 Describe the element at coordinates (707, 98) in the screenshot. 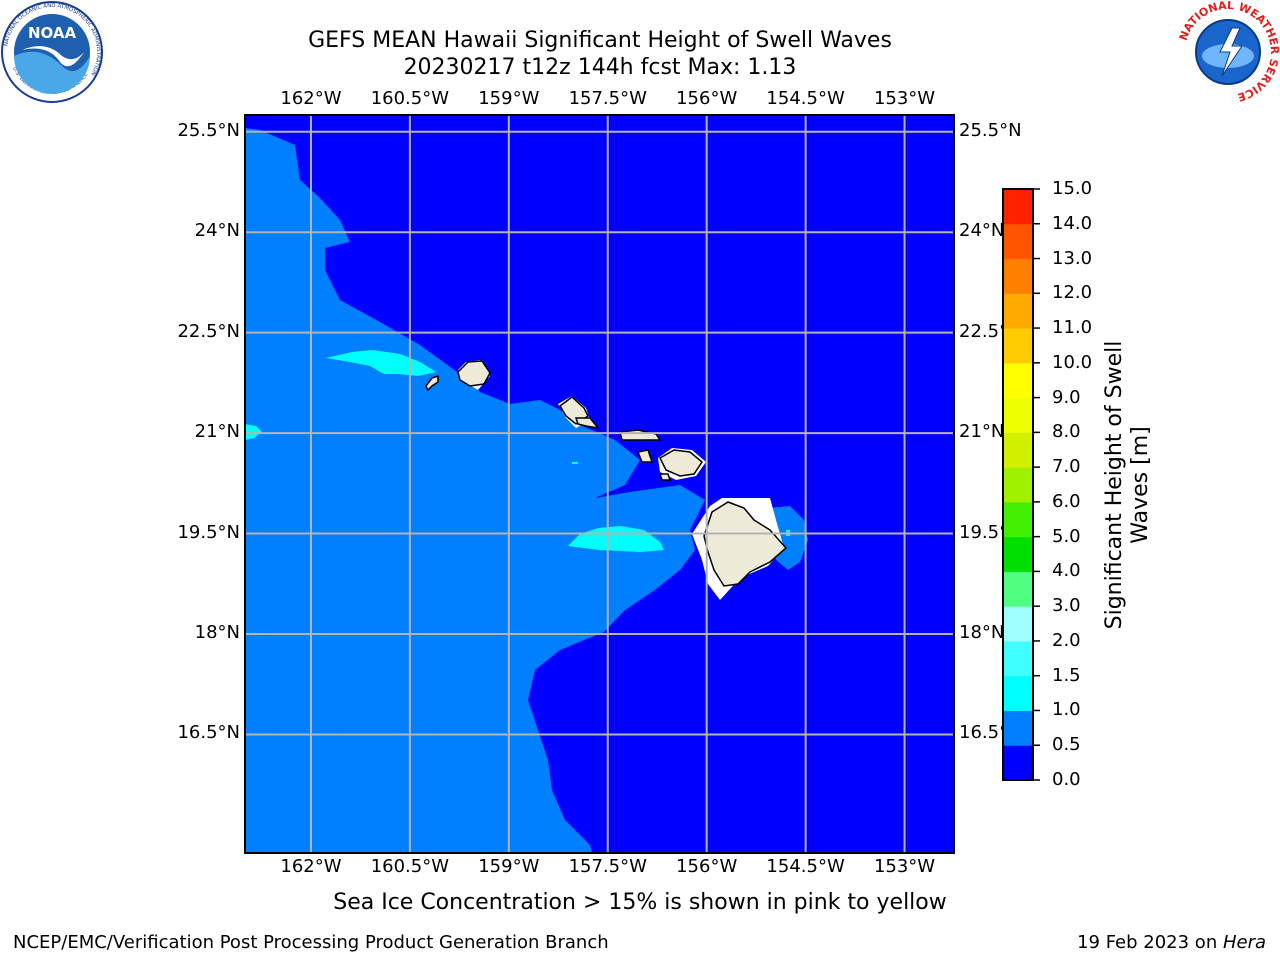

I see `lon-tick-top: 156°W` at that location.